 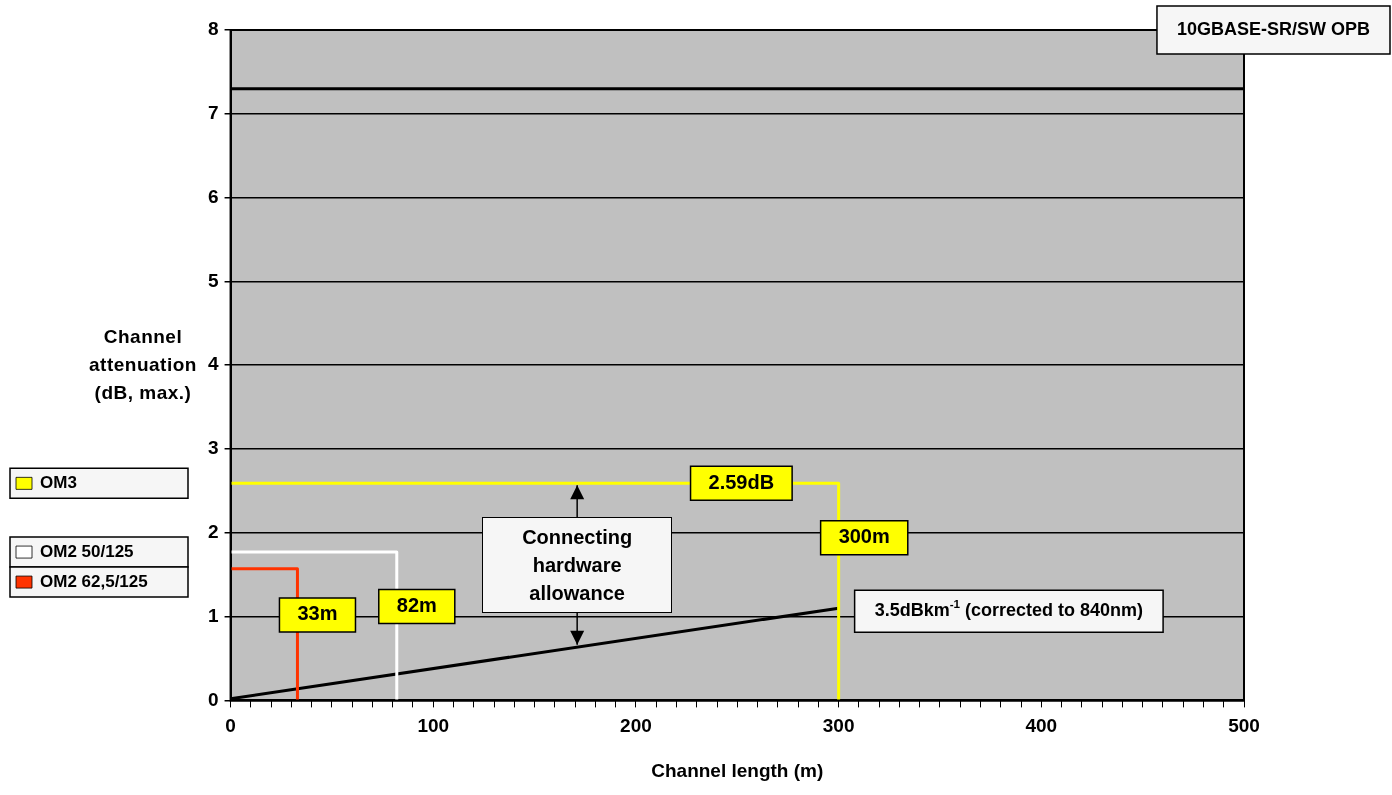 I want to click on annotation: 300m, so click(x=864, y=536).